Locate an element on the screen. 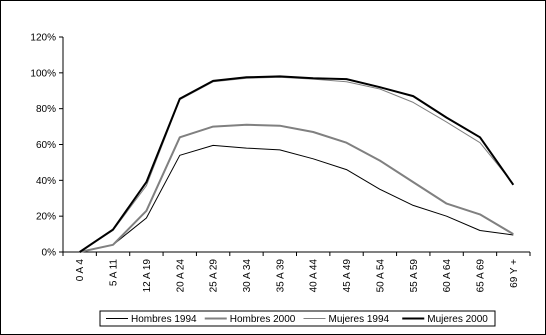 Image resolution: width=546 pixels, height=335 pixels. x-tick-label: 60 A 64 is located at coordinates (447, 276).